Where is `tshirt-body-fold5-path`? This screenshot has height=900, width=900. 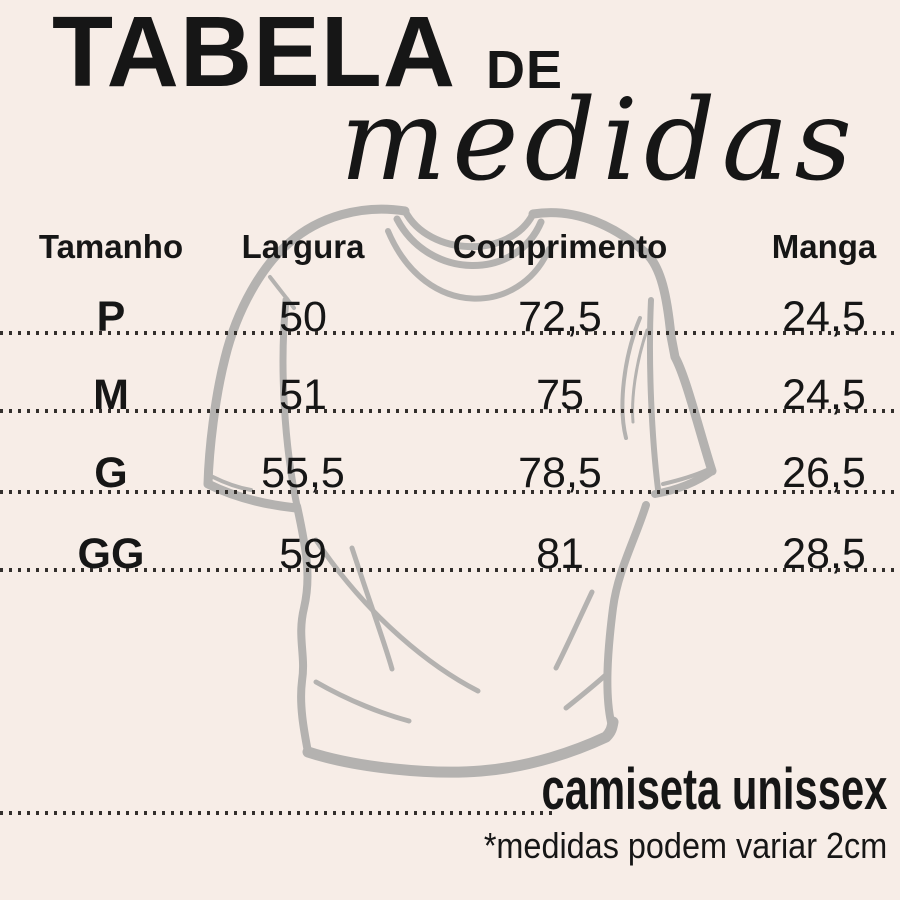 tshirt-body-fold5-path is located at coordinates (587, 690).